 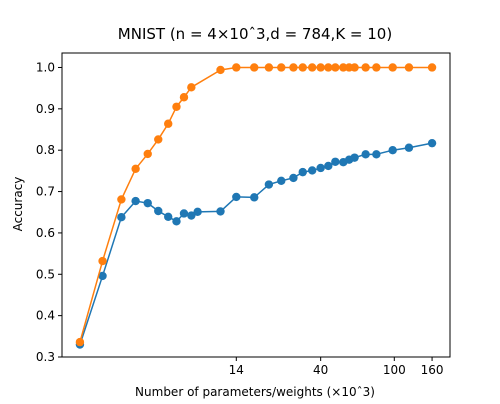 I want to click on x-tick-label: 14, so click(x=236, y=370).